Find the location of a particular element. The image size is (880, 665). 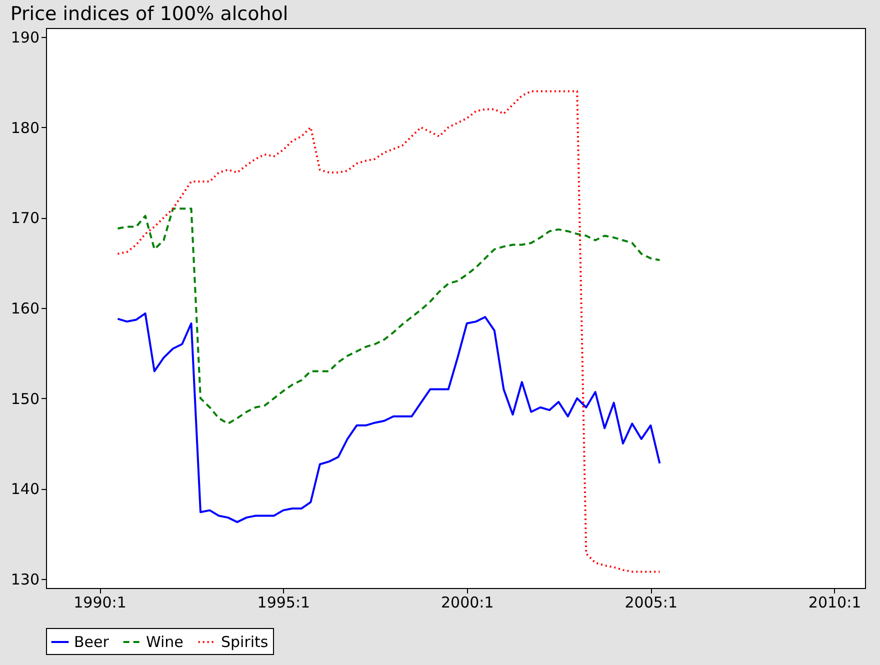

x-tick-label: 1990:1 is located at coordinates (100, 603).